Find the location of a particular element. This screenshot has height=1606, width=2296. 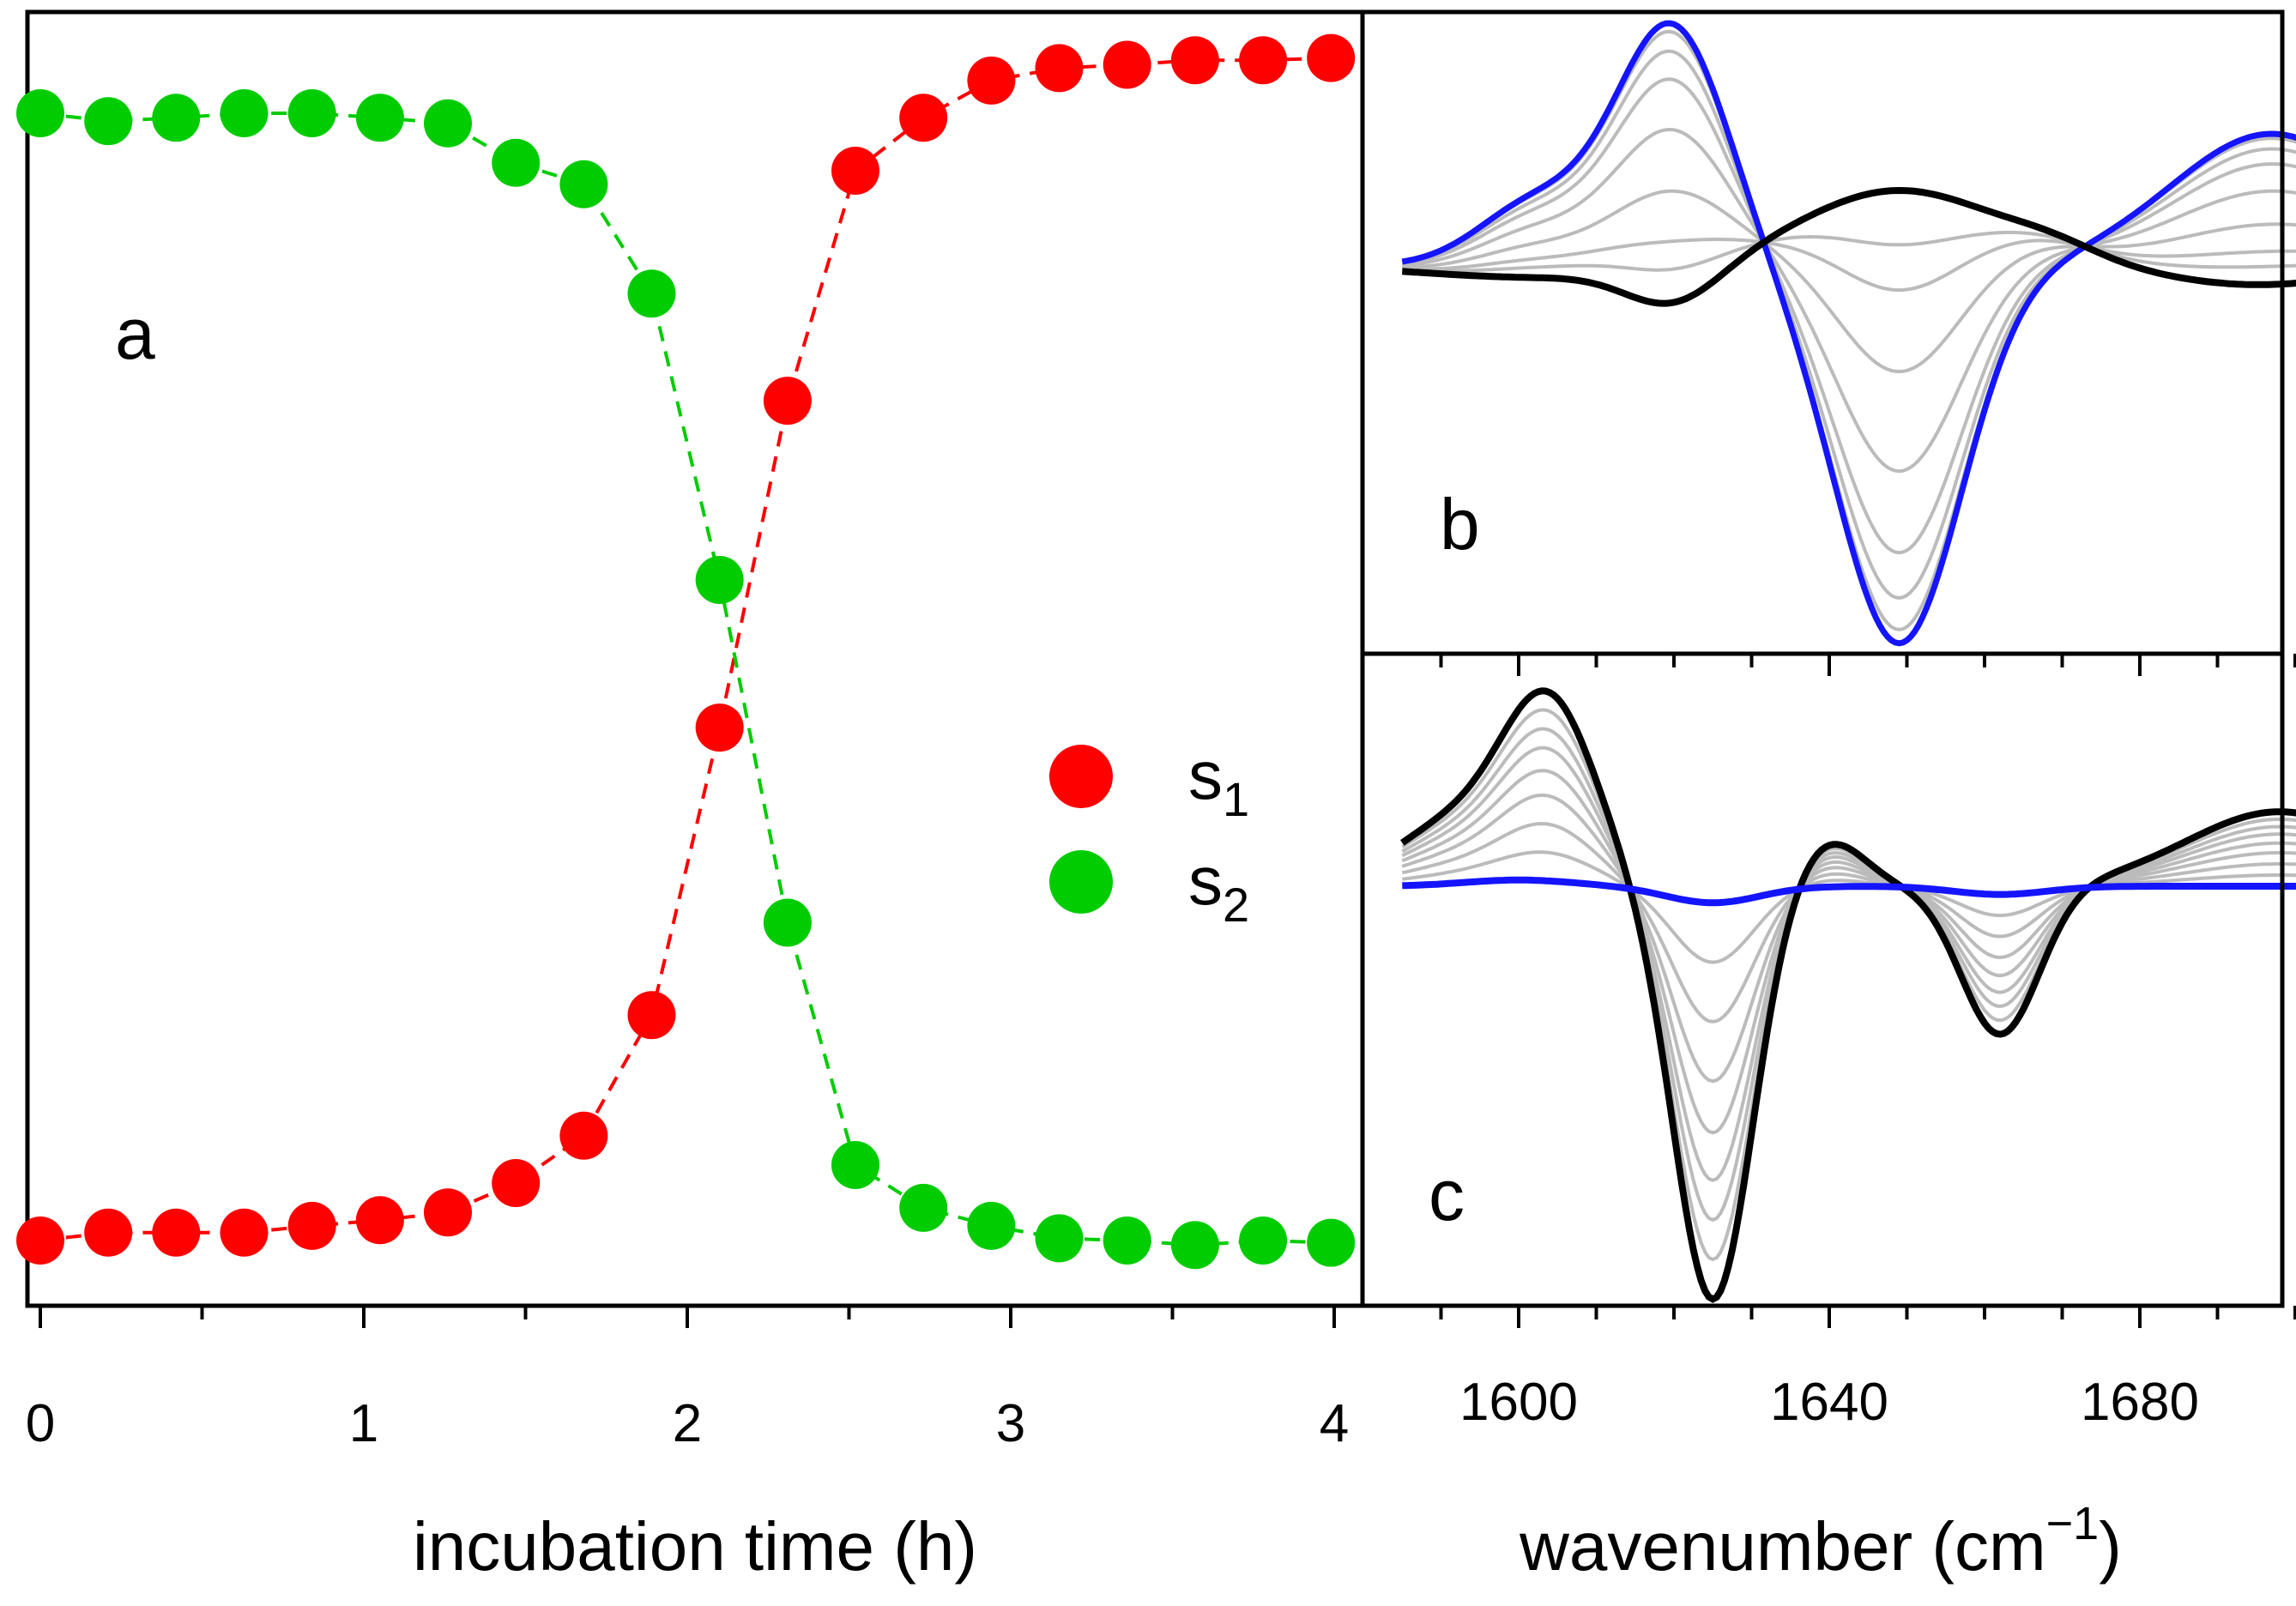

panel-c-spectra is located at coordinates (1848, 995).